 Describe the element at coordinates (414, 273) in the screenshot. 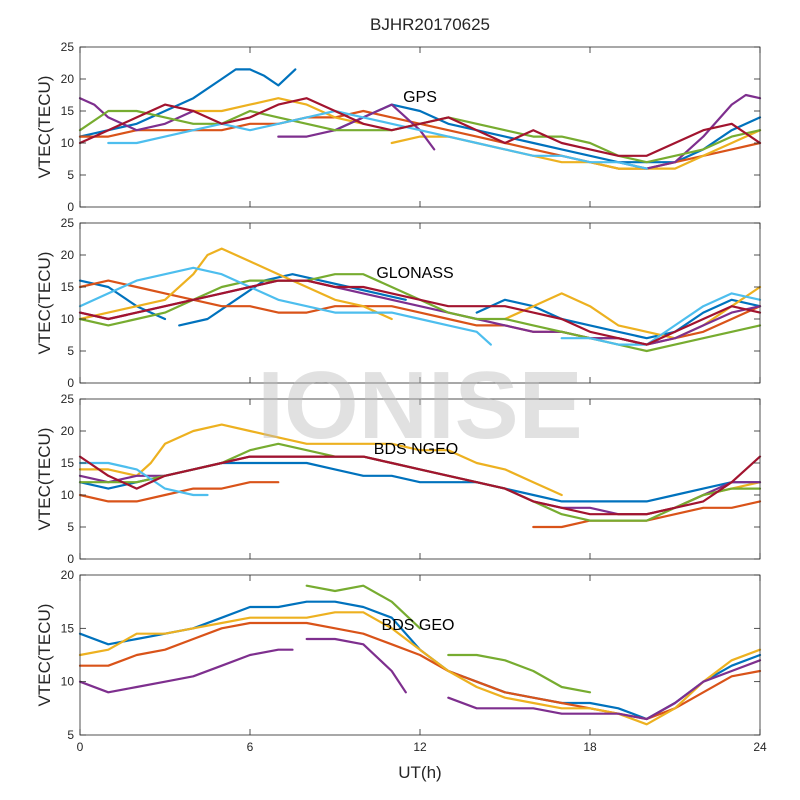

I see `panel-annotation: GLONASS` at that location.